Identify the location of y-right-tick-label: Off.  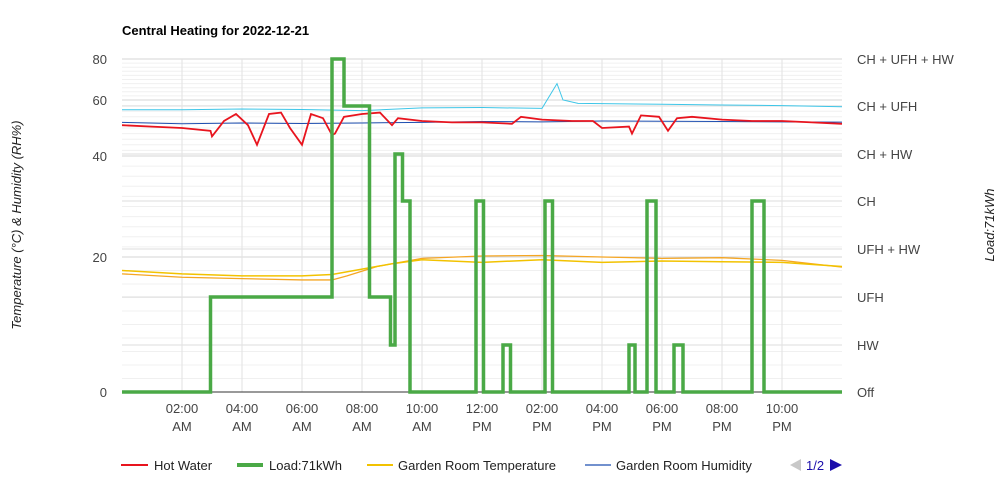
(865, 392).